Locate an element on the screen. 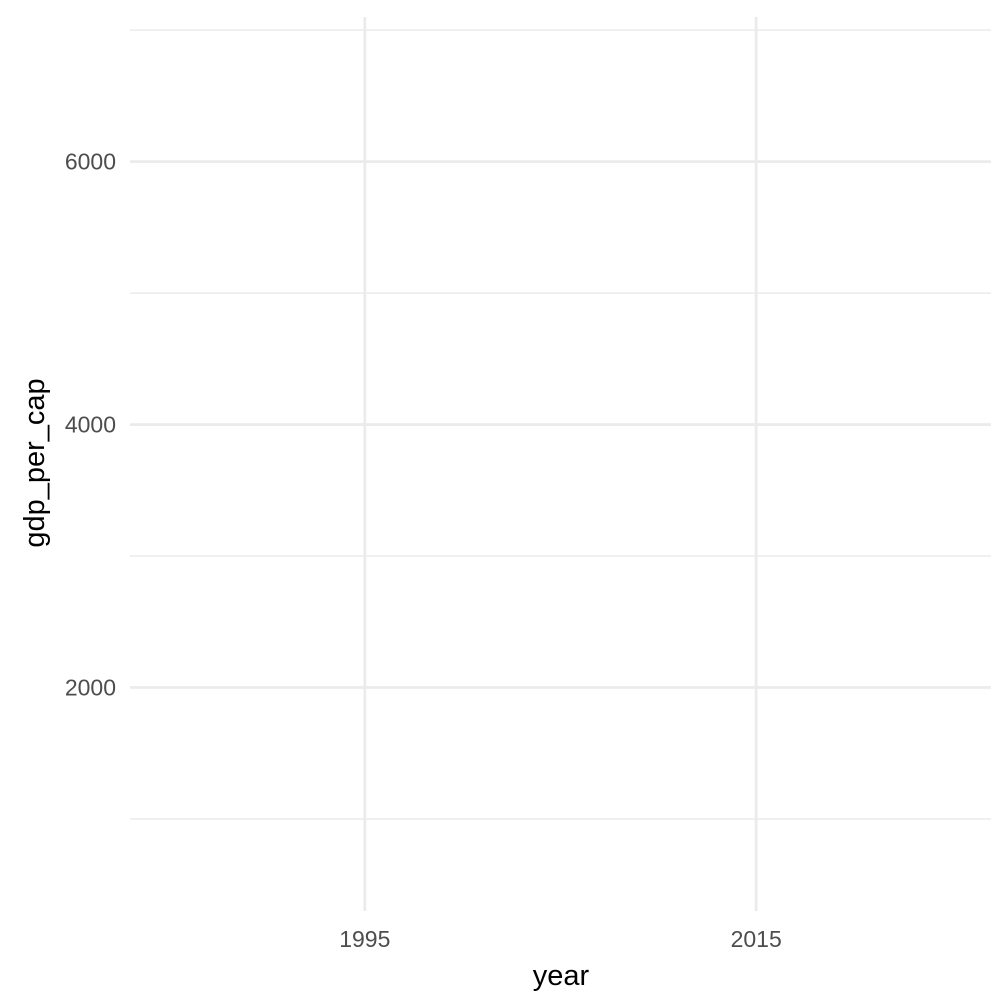  y-axis-tick-labels: 2000 4000 6000 is located at coordinates (90, 425).